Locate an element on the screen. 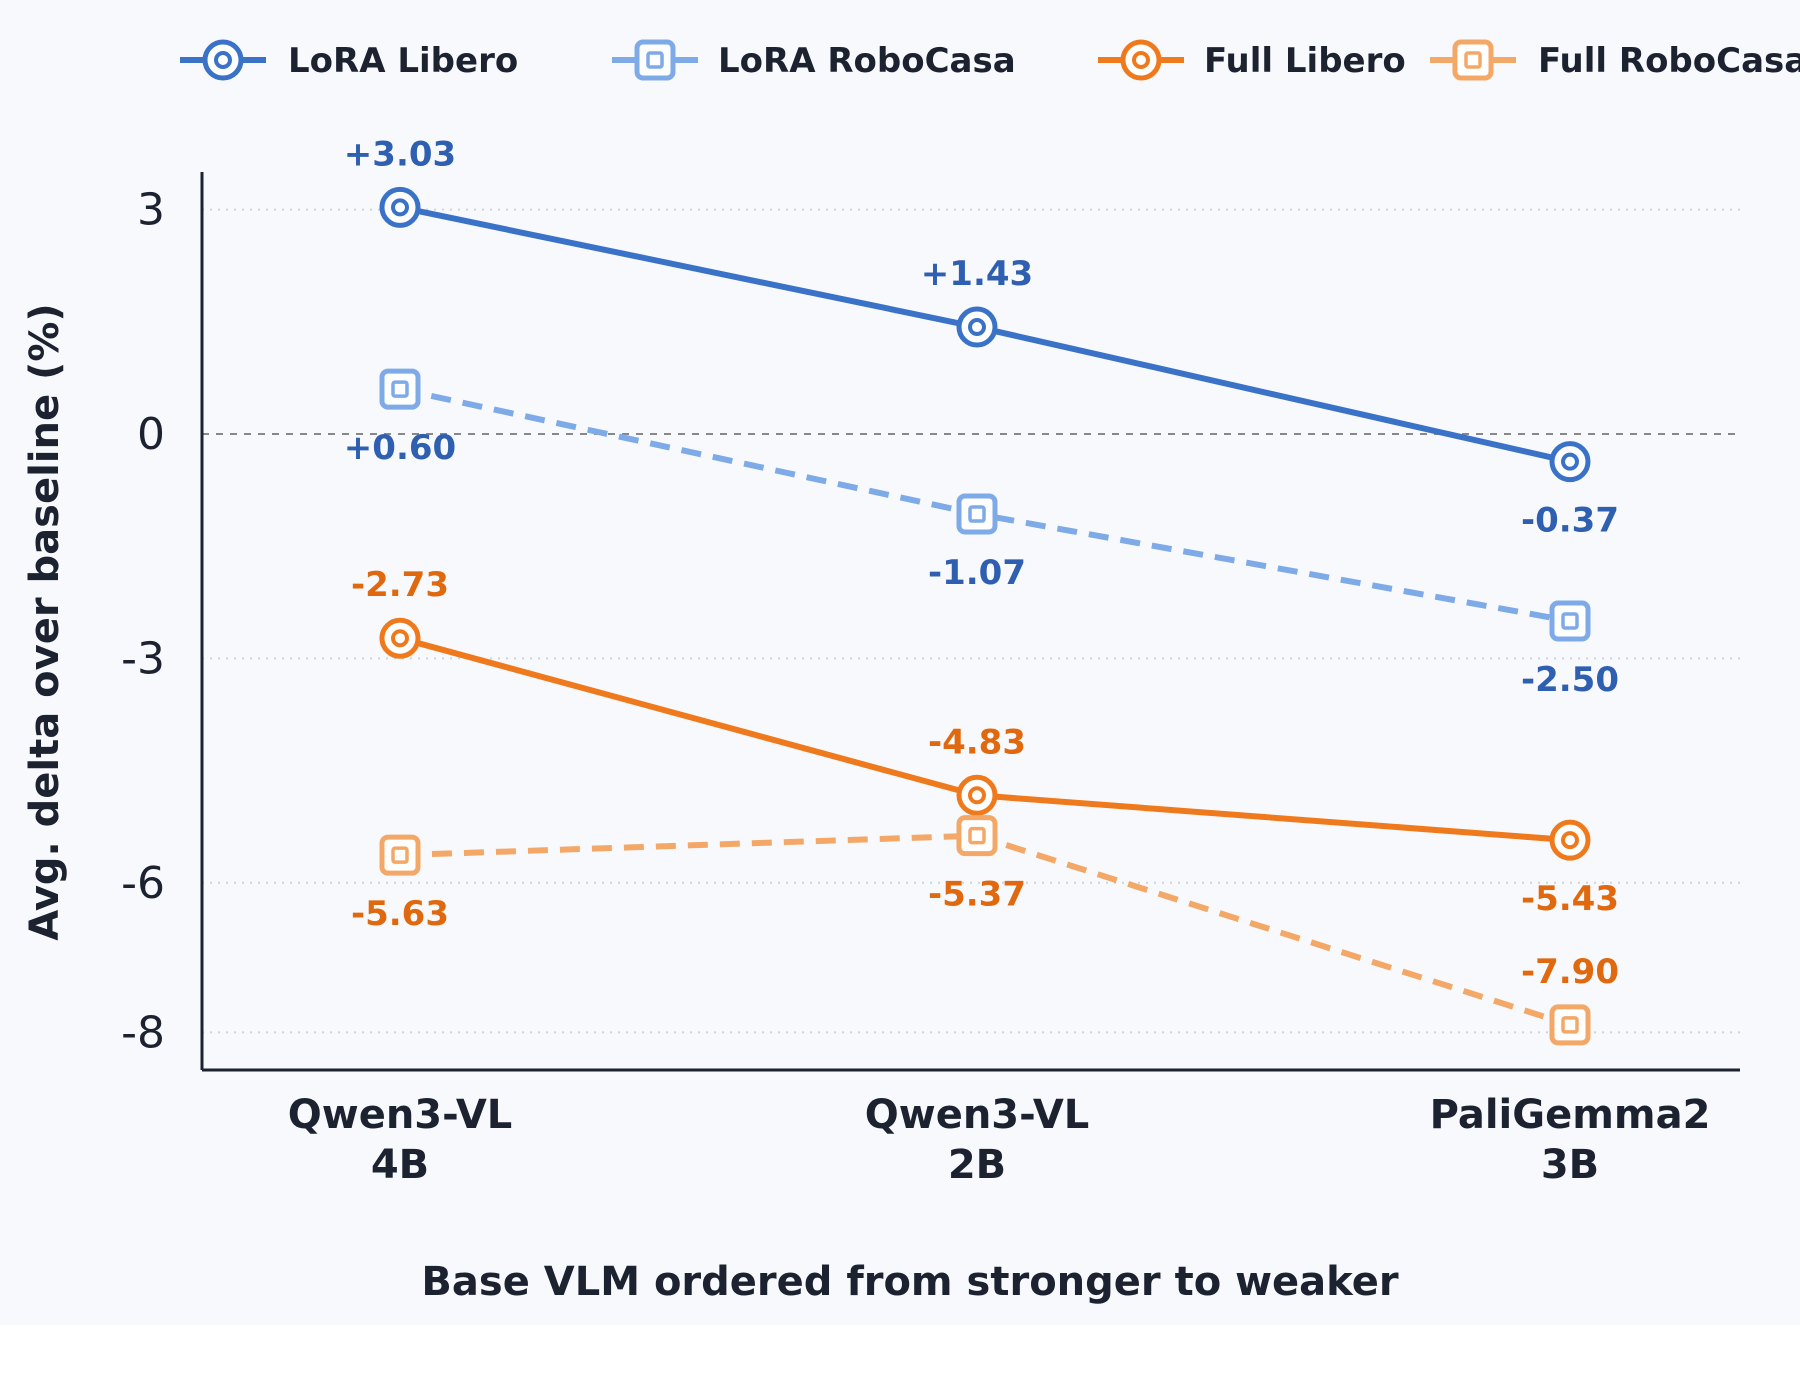 Image resolution: width=1800 pixels, height=1379 pixels. y-axis-label: Avg. delta over baseline (%) is located at coordinates (45, 621).